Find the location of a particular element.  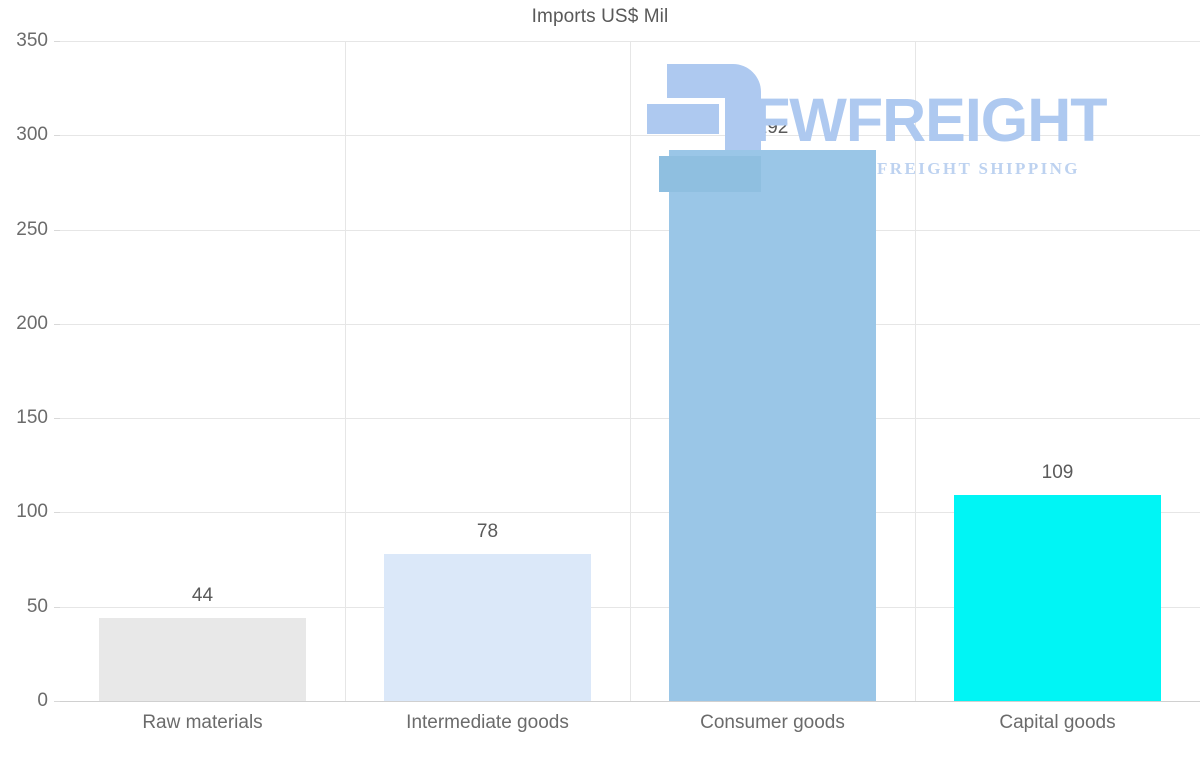

y-axis-tick-label: 350 is located at coordinates (32, 40).